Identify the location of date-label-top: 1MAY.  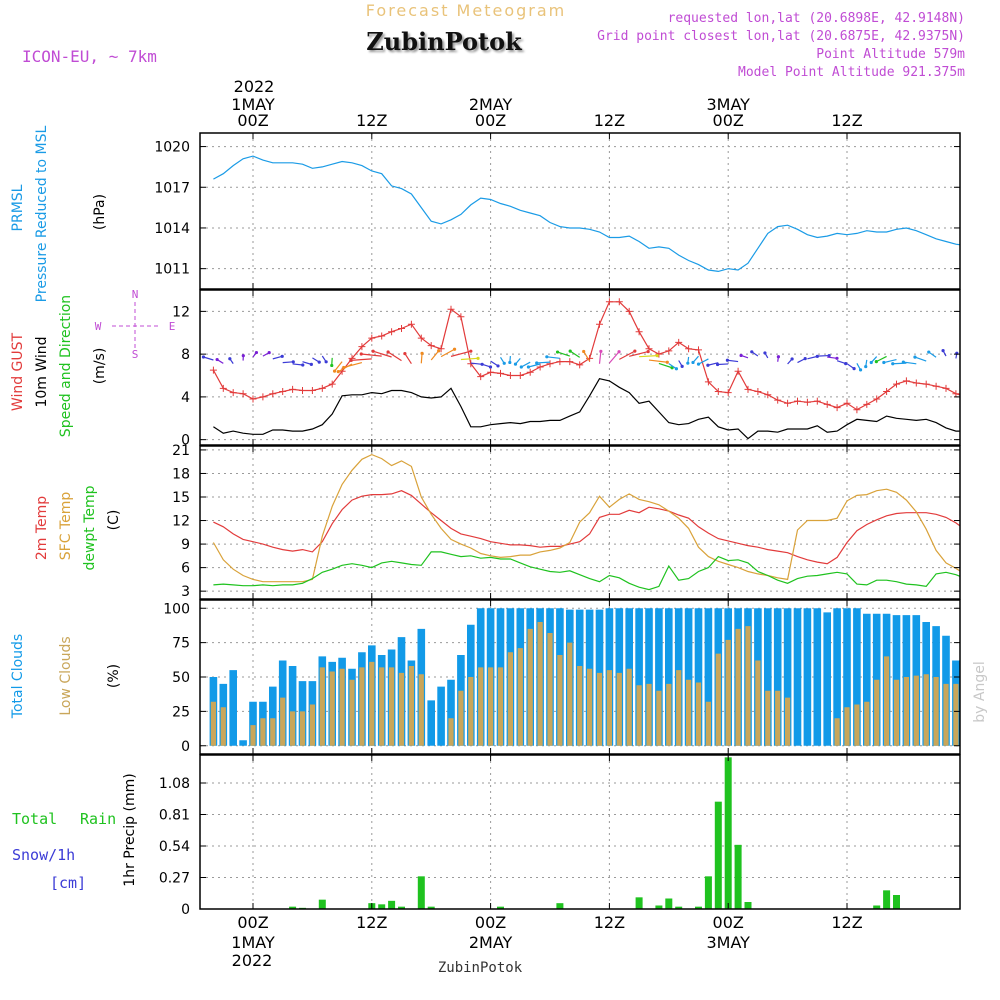
(253, 104).